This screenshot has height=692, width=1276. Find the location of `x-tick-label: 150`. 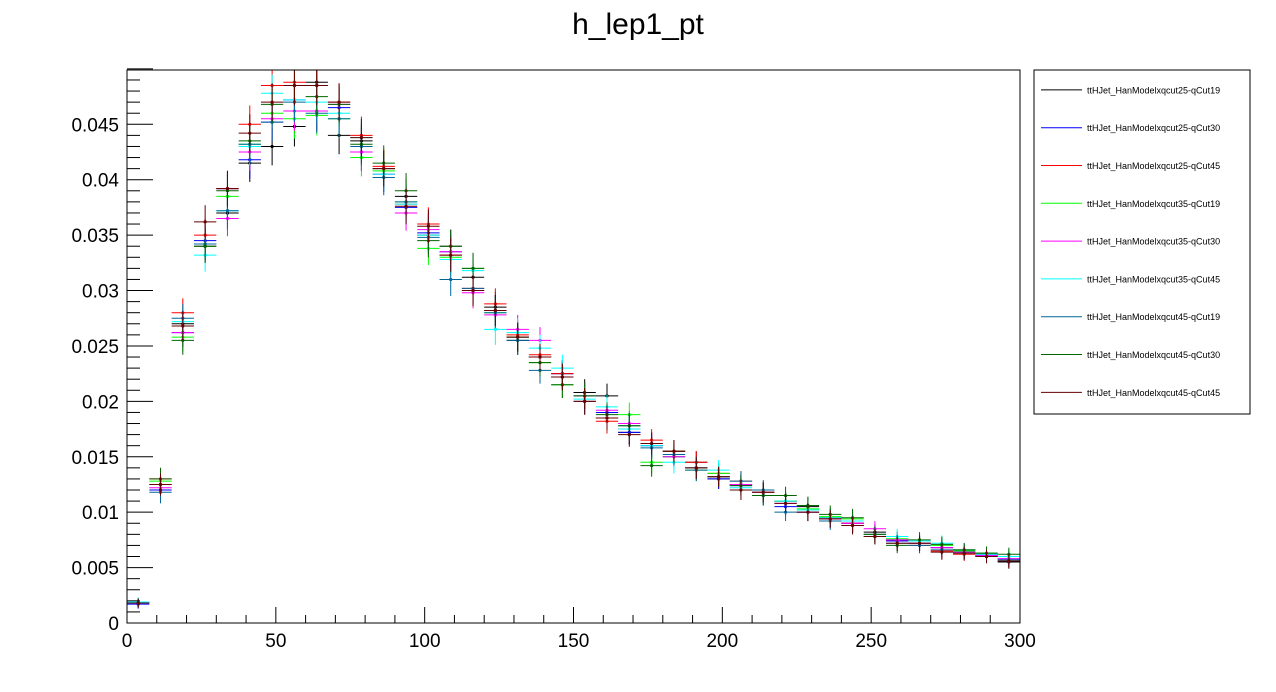

x-tick-label: 150 is located at coordinates (574, 641).